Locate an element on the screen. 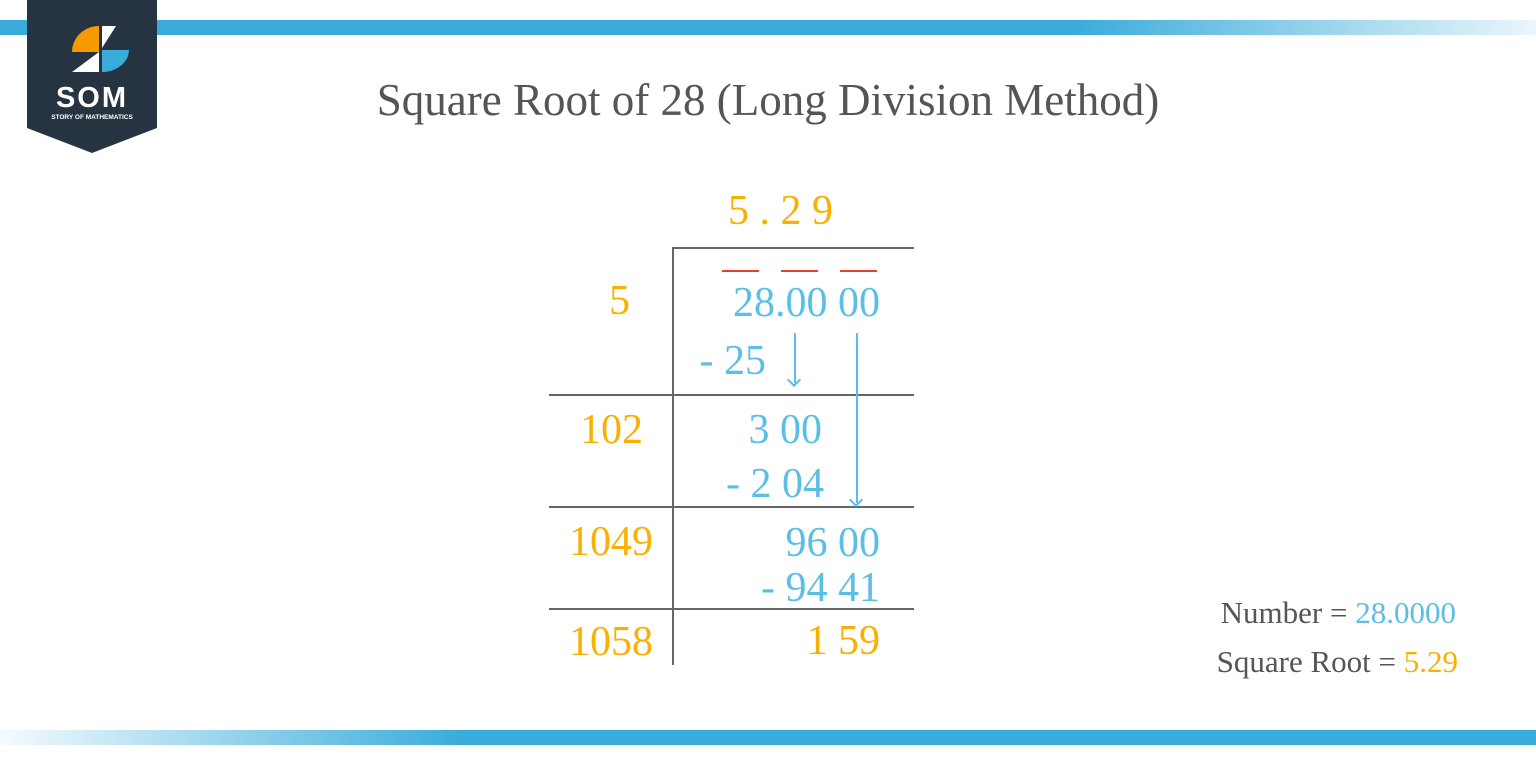 The height and width of the screenshot is (768, 1536). divisor-1: 5 is located at coordinates (619, 301).